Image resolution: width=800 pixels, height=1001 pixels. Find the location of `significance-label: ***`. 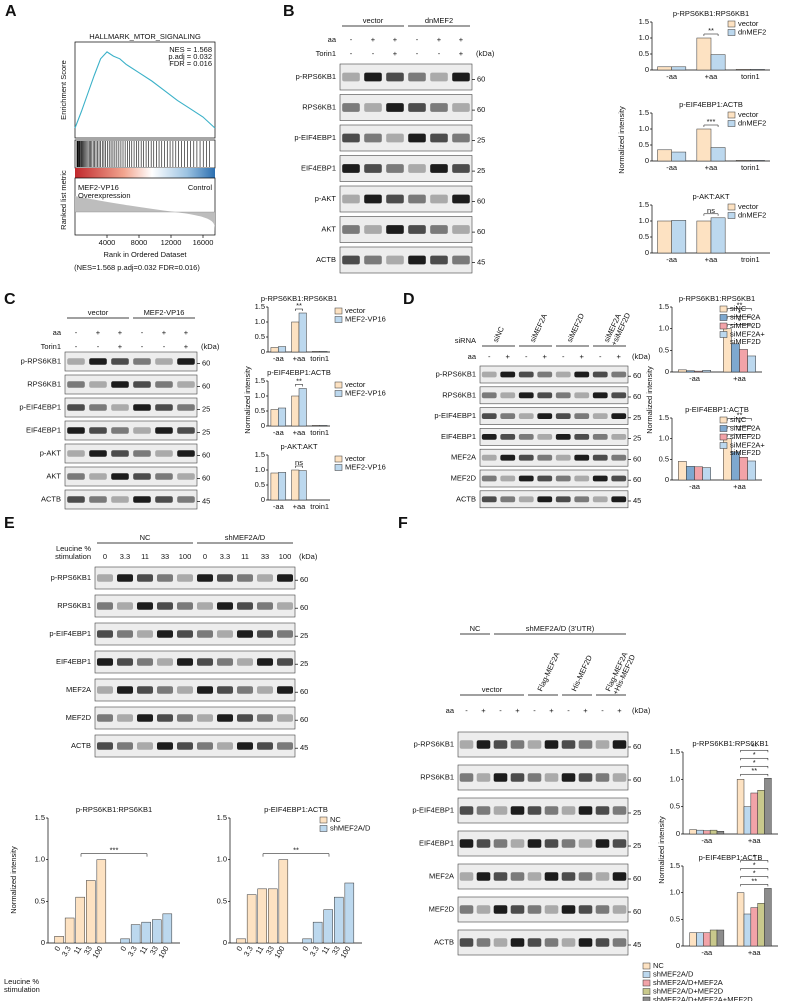

significance-label: *** is located at coordinates (114, 850).